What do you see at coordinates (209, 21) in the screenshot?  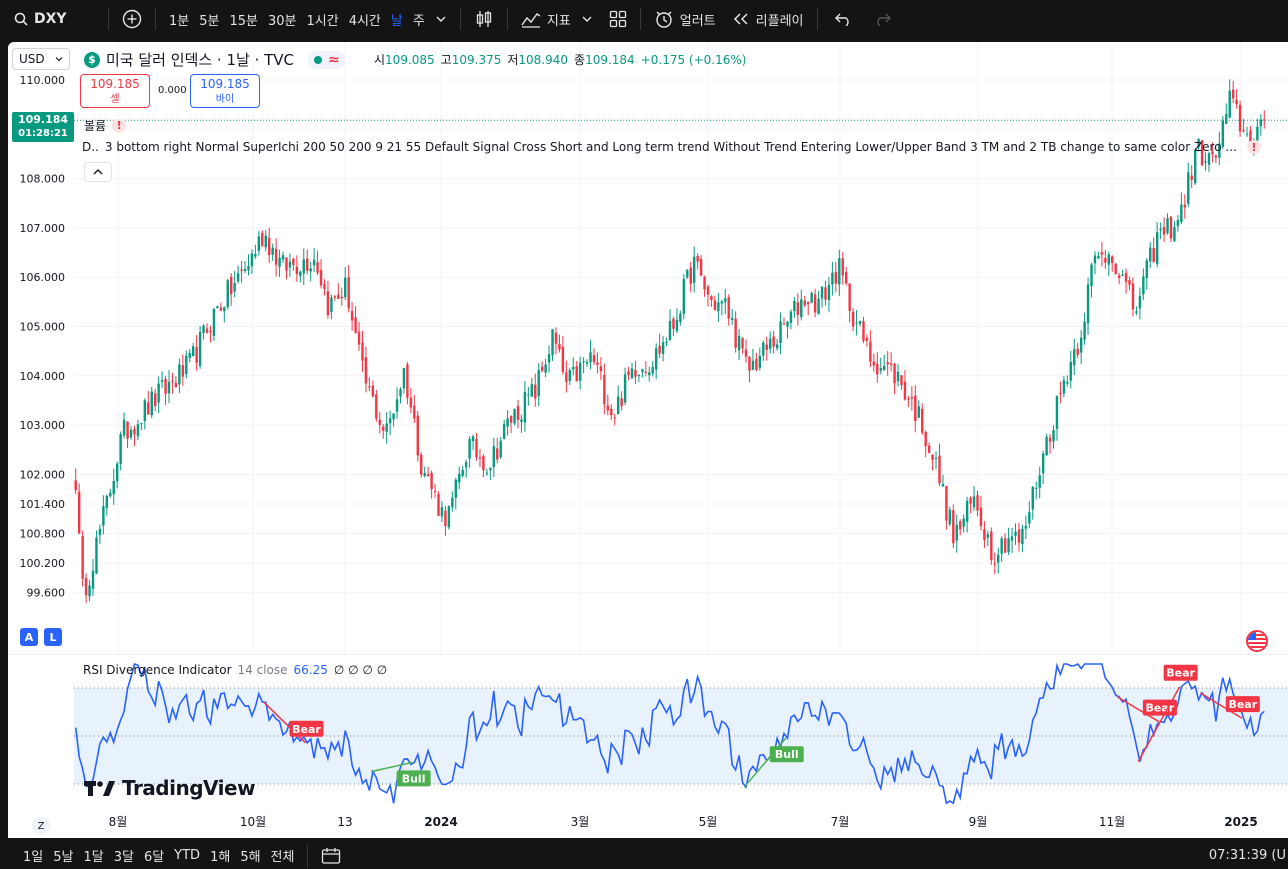 I see `interval-1-button: 5분` at bounding box center [209, 21].